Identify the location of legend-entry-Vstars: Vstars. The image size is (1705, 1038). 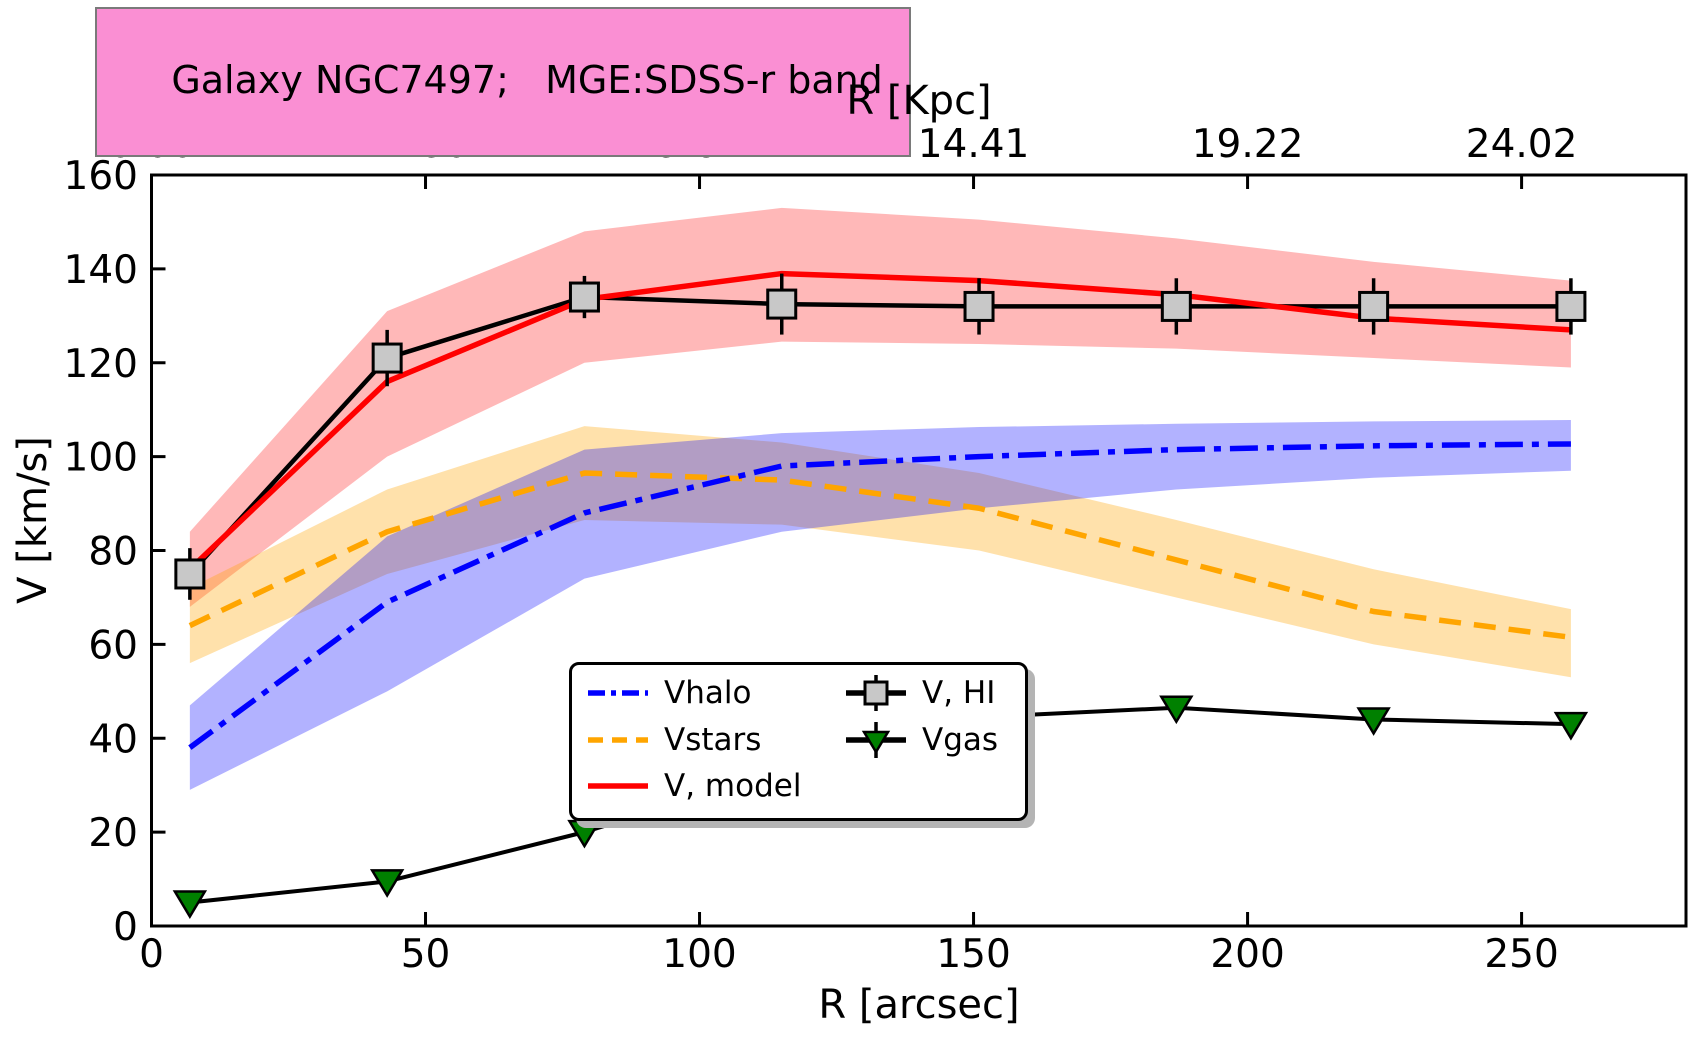
(673, 740).